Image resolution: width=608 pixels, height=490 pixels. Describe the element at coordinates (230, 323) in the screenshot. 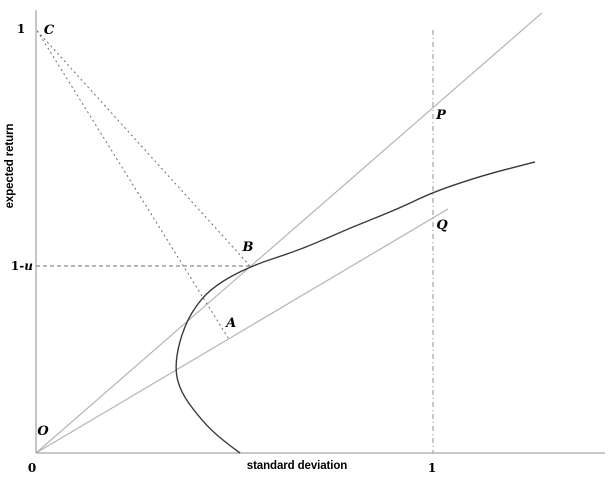

I see `point-label-A: A` at that location.